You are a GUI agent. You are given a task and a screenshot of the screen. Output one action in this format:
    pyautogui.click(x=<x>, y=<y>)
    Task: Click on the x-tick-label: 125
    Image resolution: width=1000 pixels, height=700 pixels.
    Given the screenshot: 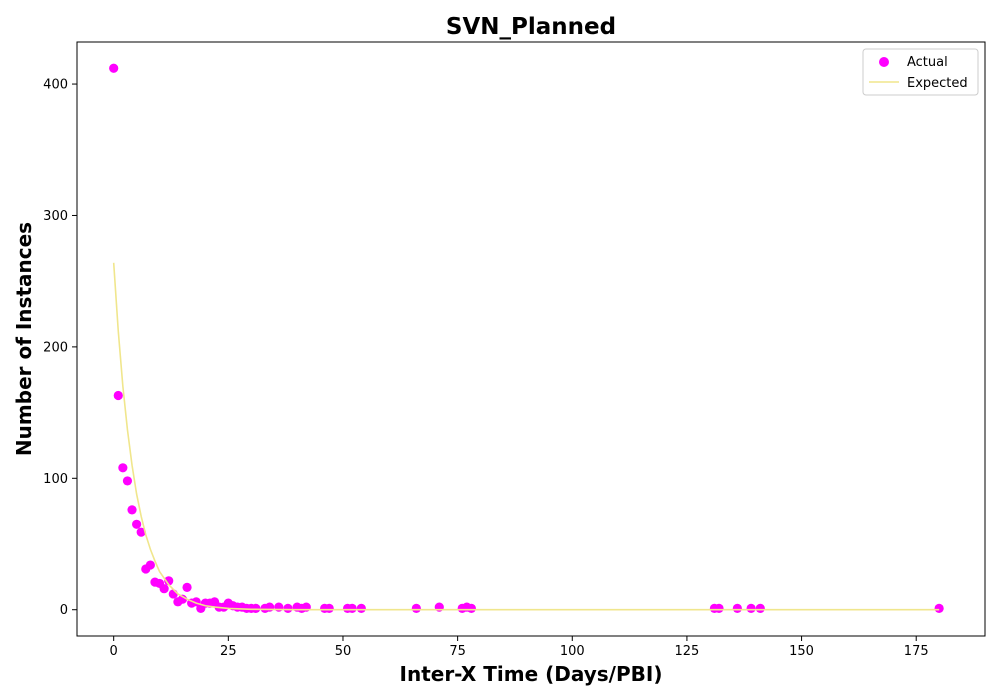 What is the action you would take?
    pyautogui.click(x=687, y=651)
    